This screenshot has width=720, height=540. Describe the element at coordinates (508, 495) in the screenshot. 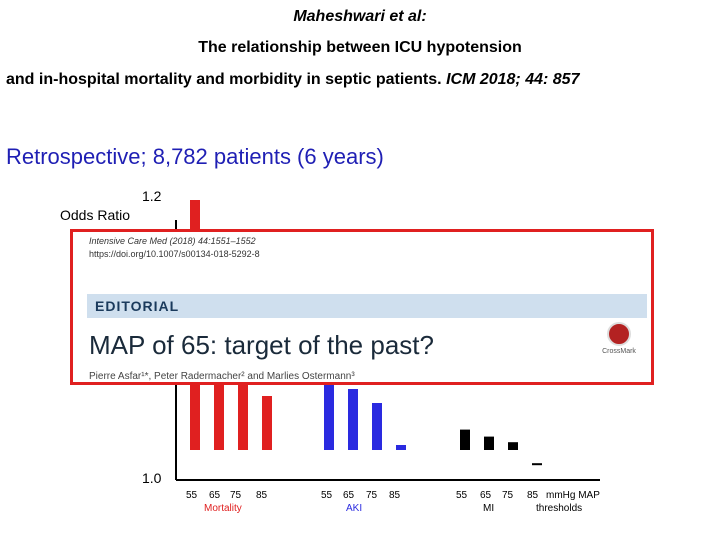

I see `x-tick-mi-75: 75` at that location.